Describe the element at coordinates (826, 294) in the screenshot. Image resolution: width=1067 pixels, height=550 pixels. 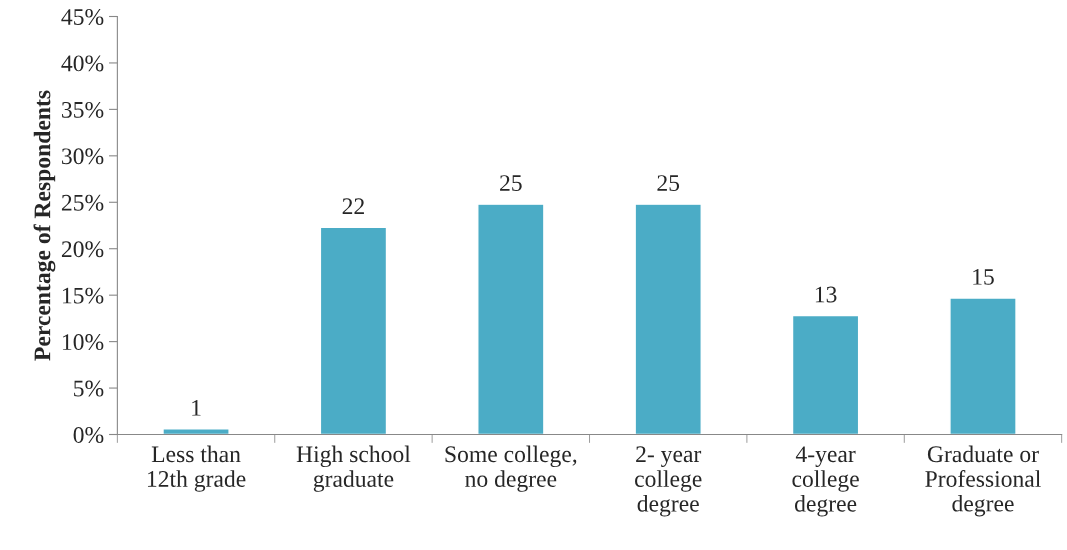
I see `data-label: 13` at that location.